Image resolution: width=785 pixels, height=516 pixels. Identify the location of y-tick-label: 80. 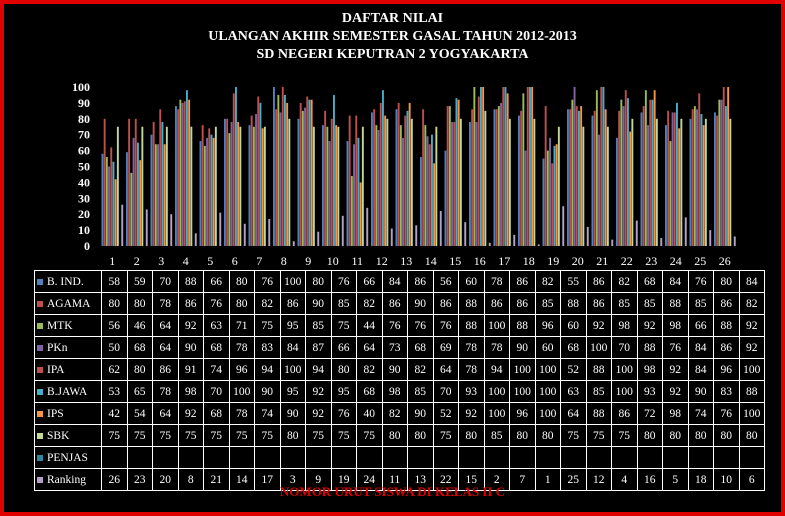
(84, 119).